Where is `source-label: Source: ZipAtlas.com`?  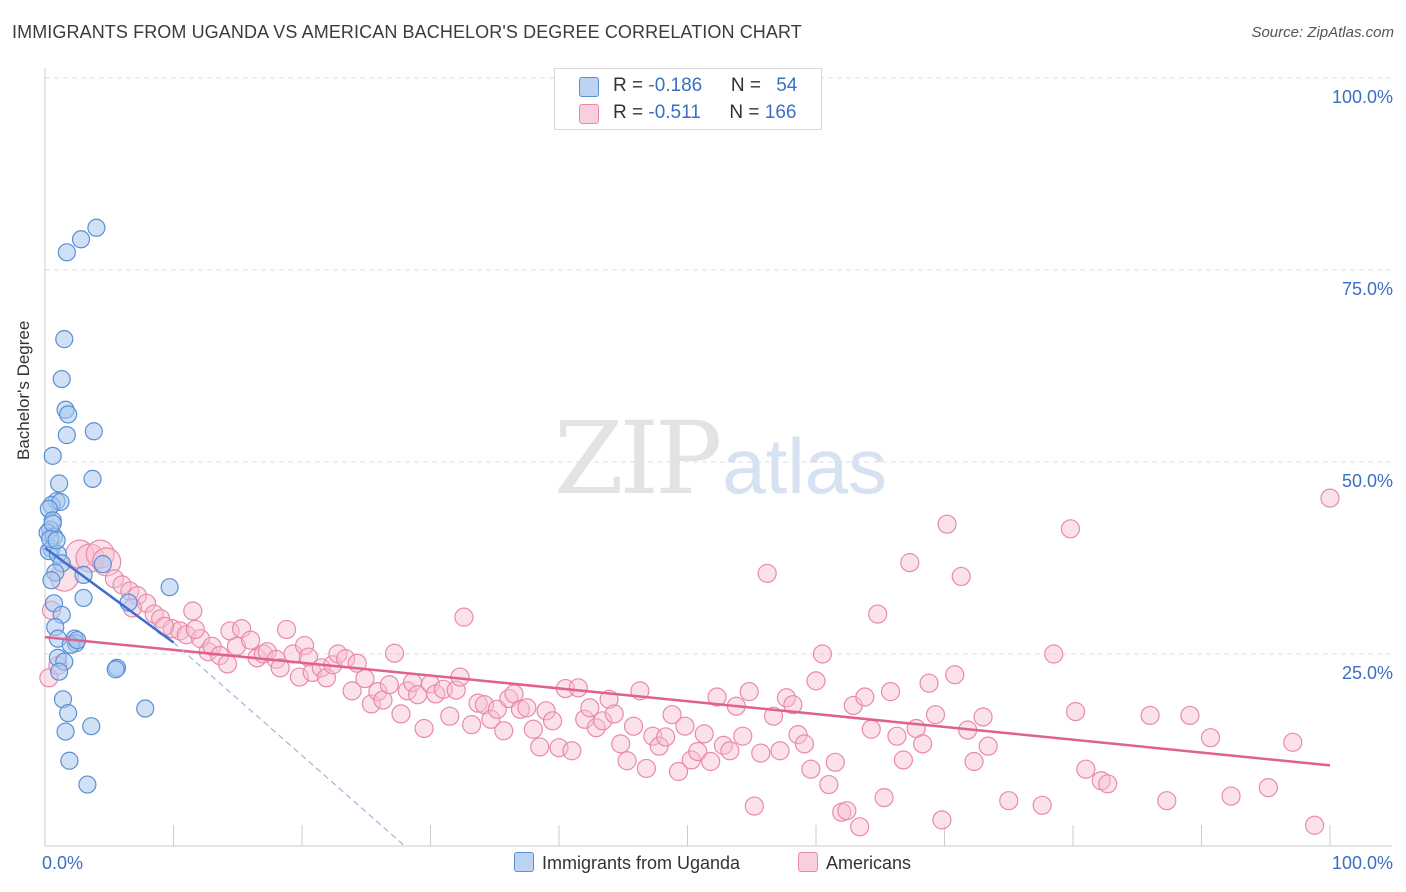
source-label: Source: ZipAtlas.com is located at coordinates (1322, 32).